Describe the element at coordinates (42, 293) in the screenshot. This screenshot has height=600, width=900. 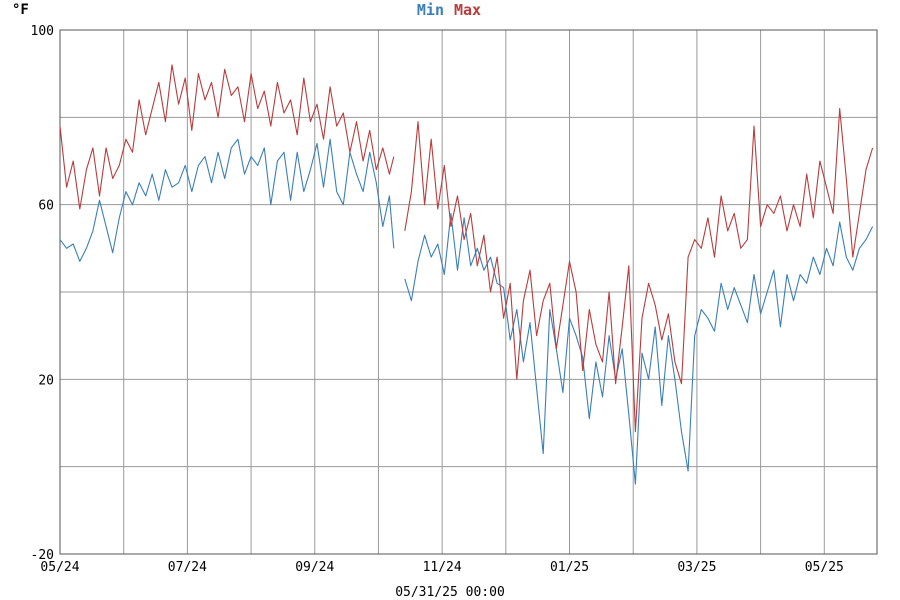
I see `y-axis-ticks: -20 20 60 100` at that location.